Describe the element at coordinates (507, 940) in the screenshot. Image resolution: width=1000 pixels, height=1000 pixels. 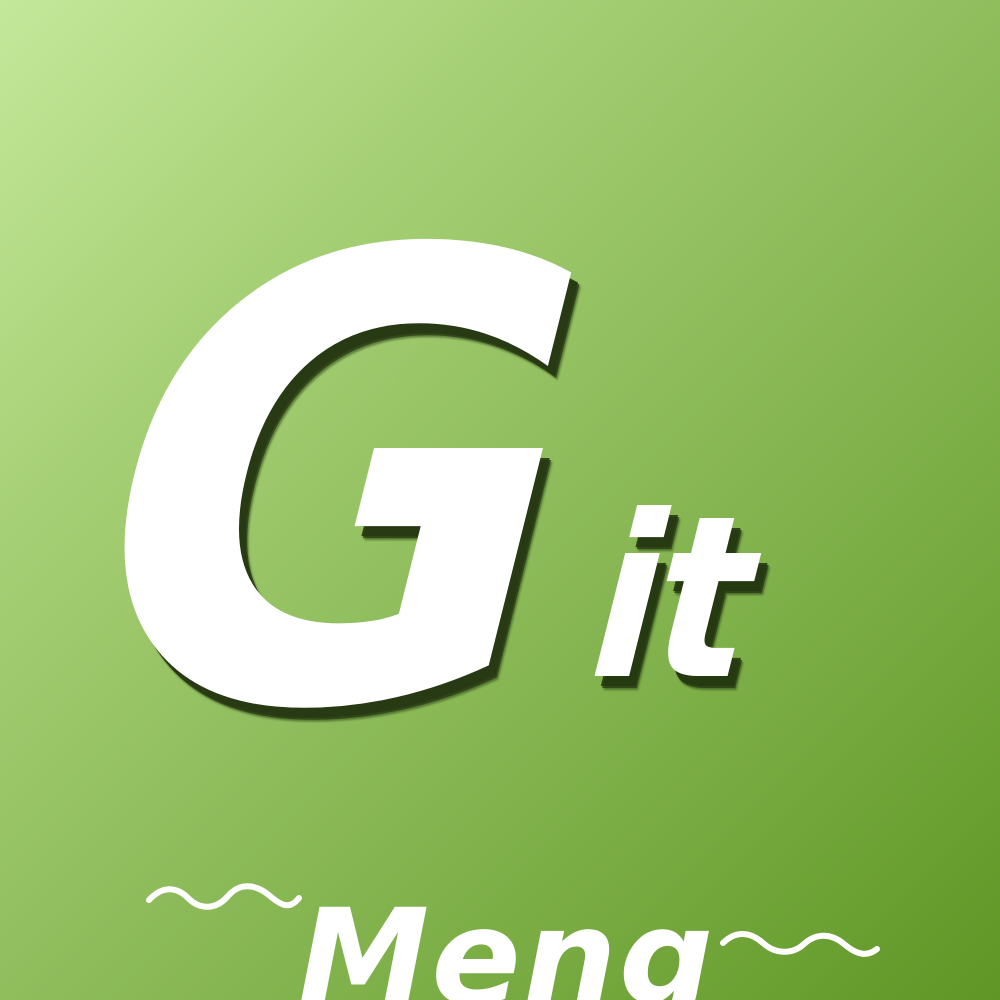
I see `logo-subtitle: Meng` at that location.